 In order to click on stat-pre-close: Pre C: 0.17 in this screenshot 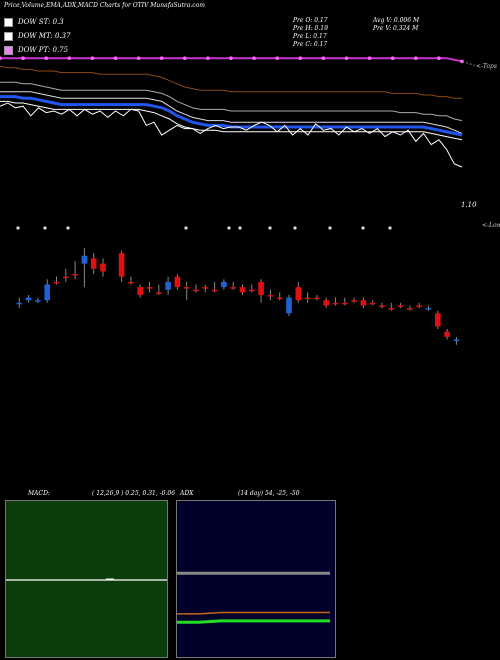, I will do `click(310, 44)`.